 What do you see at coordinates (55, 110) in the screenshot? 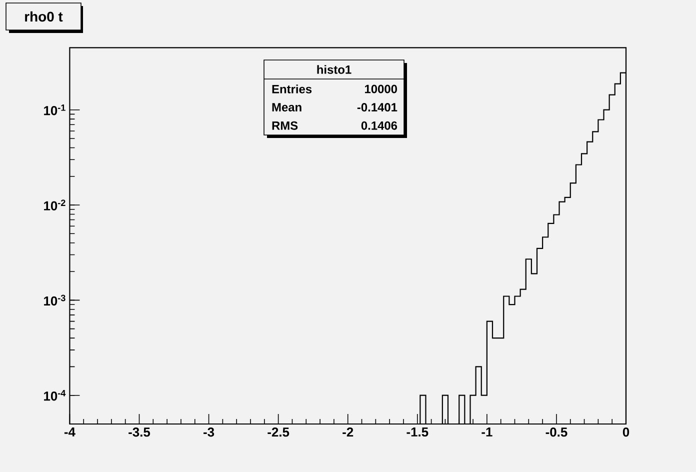
I see `y-tick-label: 10$^{-1}$` at bounding box center [55, 110].